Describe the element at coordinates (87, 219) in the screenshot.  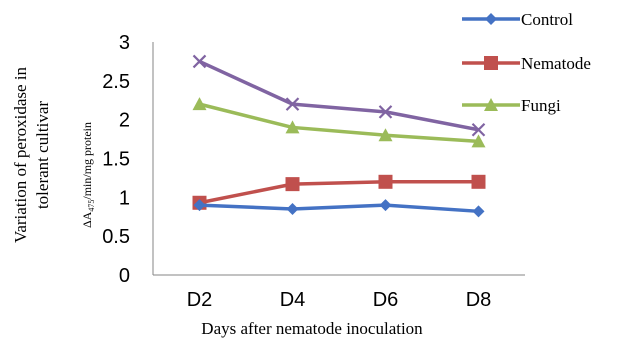
I see `y-axis-unit-prefix: ΔA` at that location.